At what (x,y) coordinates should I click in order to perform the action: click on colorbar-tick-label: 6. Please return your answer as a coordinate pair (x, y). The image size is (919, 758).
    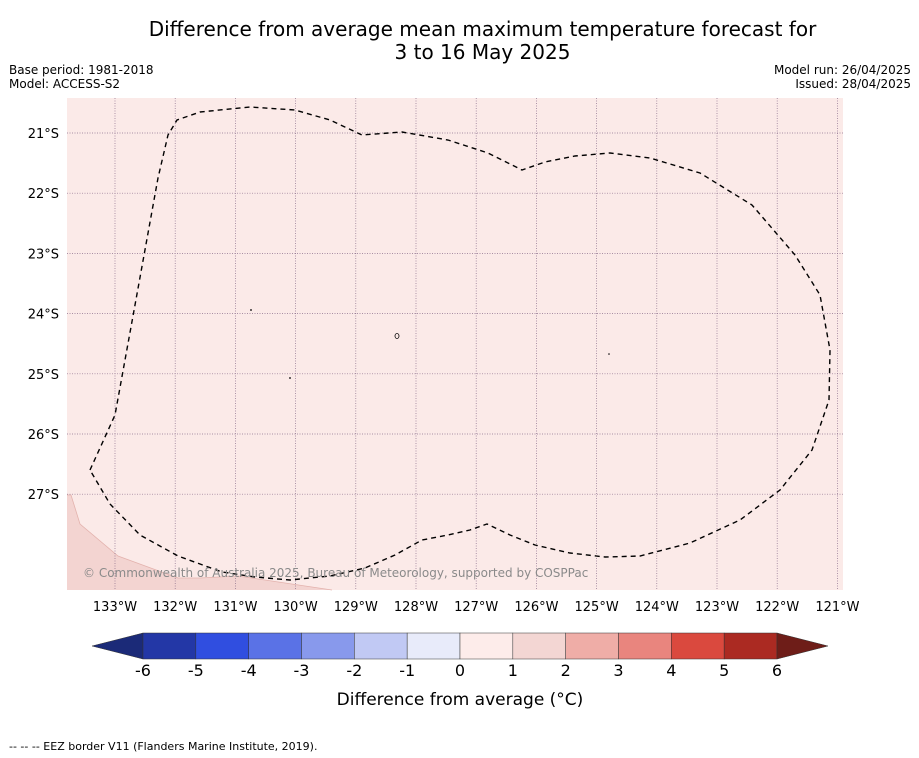
    Looking at the image, I should click on (777, 670).